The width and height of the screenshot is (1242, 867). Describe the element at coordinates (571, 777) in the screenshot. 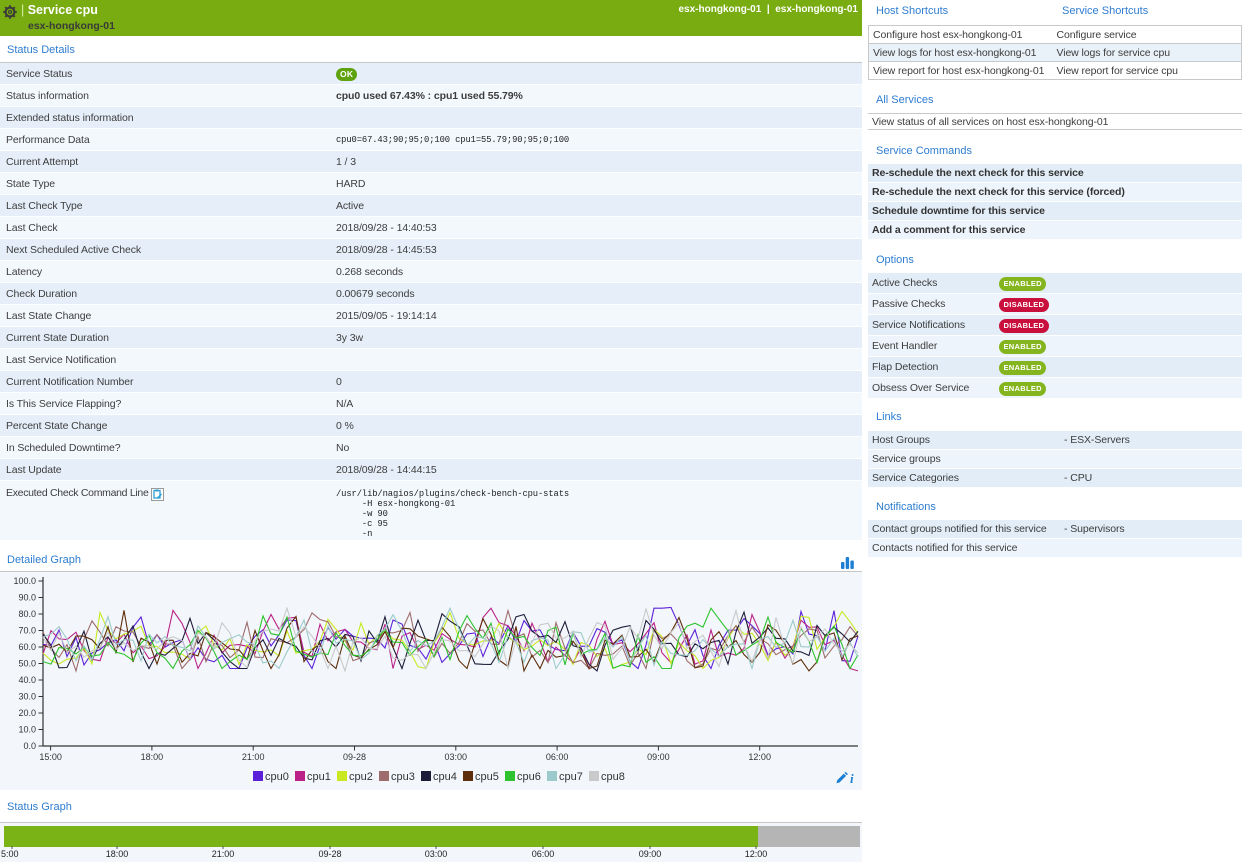

I see `svg-text: cpu7` at that location.